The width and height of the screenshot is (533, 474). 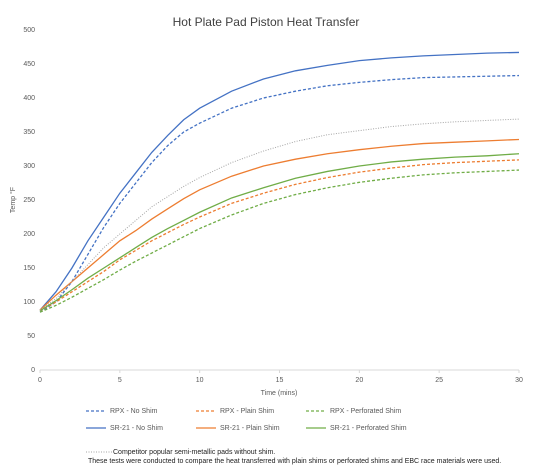 What do you see at coordinates (29, 200) in the screenshot?
I see `y-tick-label: 250` at bounding box center [29, 200].